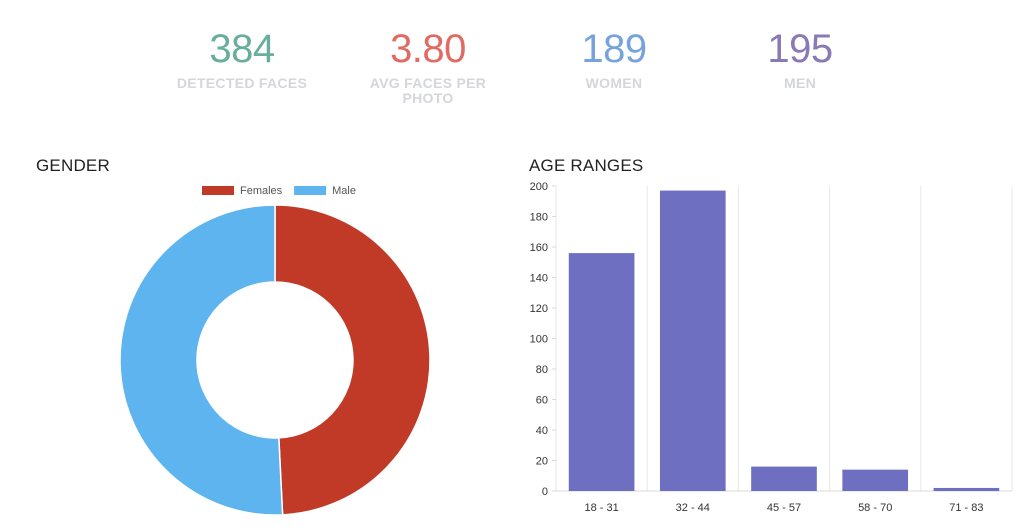 This screenshot has width=1024, height=532. What do you see at coordinates (352, 360) in the screenshot?
I see `donut-slice-females` at bounding box center [352, 360].